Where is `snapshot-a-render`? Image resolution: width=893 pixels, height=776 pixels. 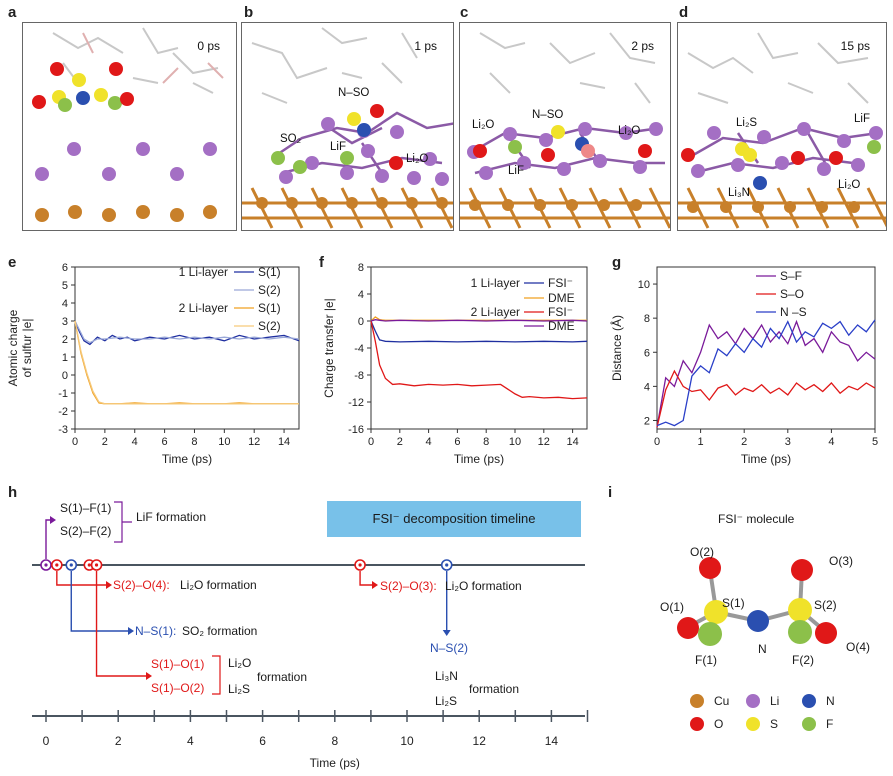 snapshot-a-render is located at coordinates (128, 124).